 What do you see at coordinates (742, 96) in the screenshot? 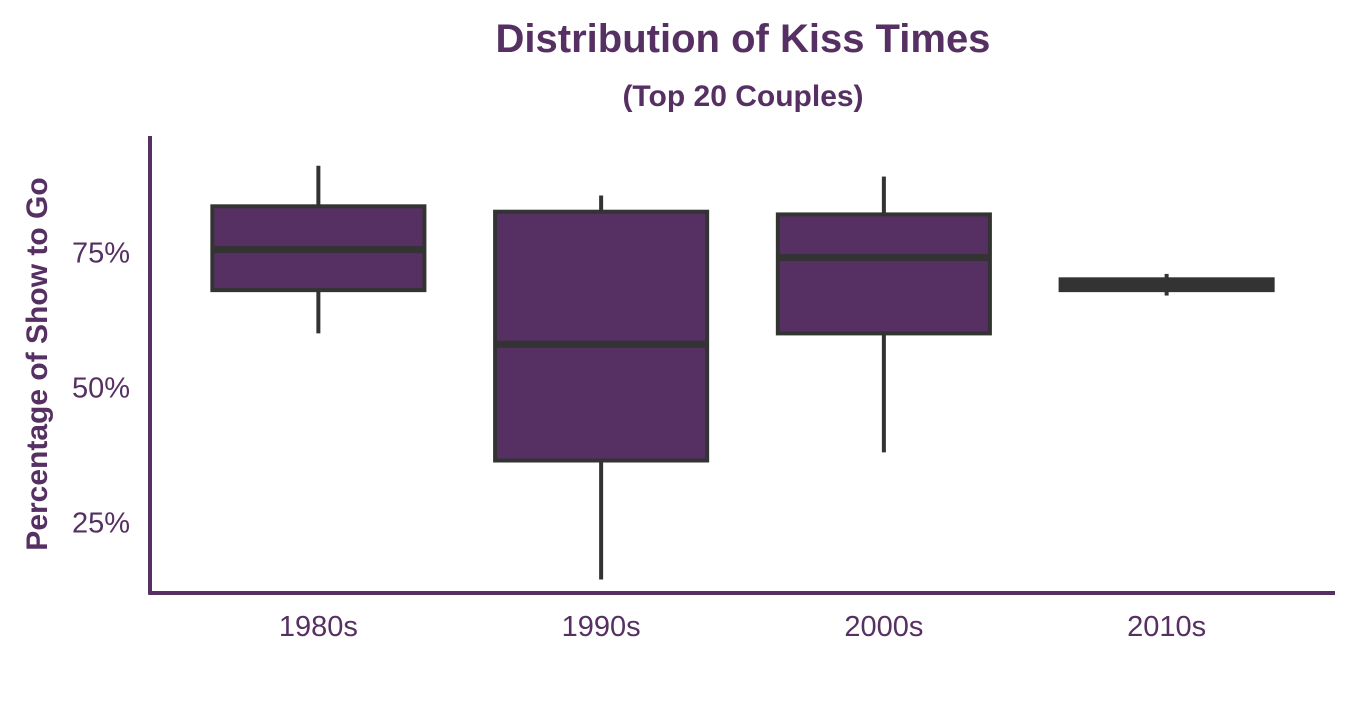
I see `chart-subtitle: (Top 20 Couples)` at bounding box center [742, 96].